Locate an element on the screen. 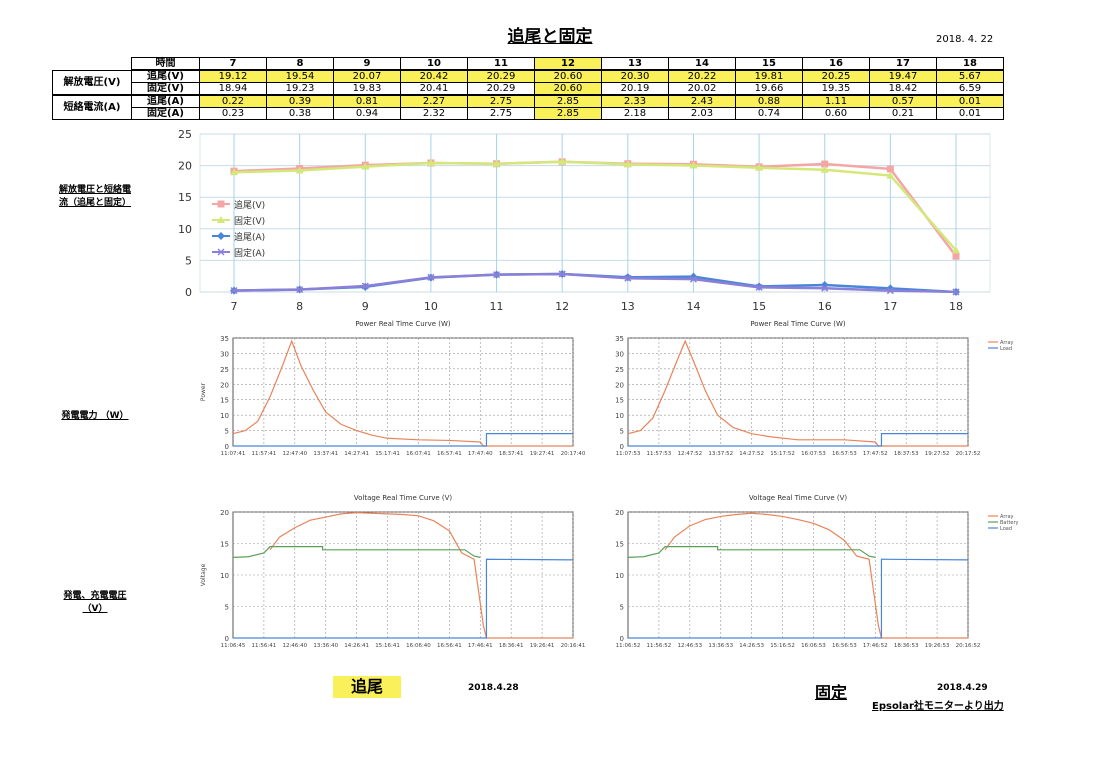 The width and height of the screenshot is (1100, 776). main-chart-side-label: 解放電圧と短絡電 流（追尾と固定） is located at coordinates (94, 196).